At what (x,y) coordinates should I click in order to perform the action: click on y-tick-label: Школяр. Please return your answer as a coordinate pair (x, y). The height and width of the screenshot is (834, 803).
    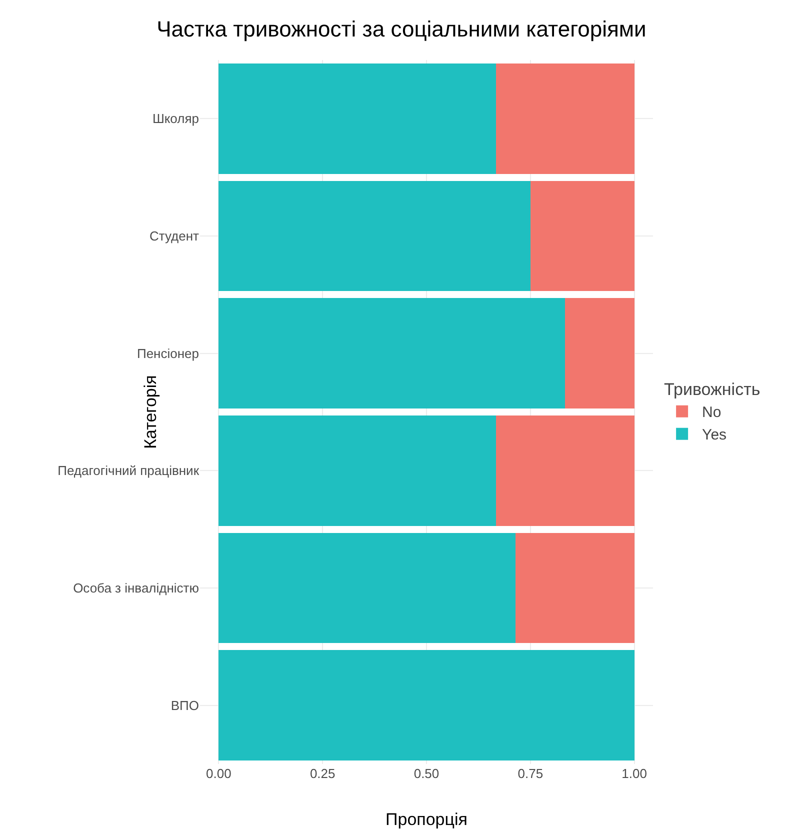
    Looking at the image, I should click on (175, 118).